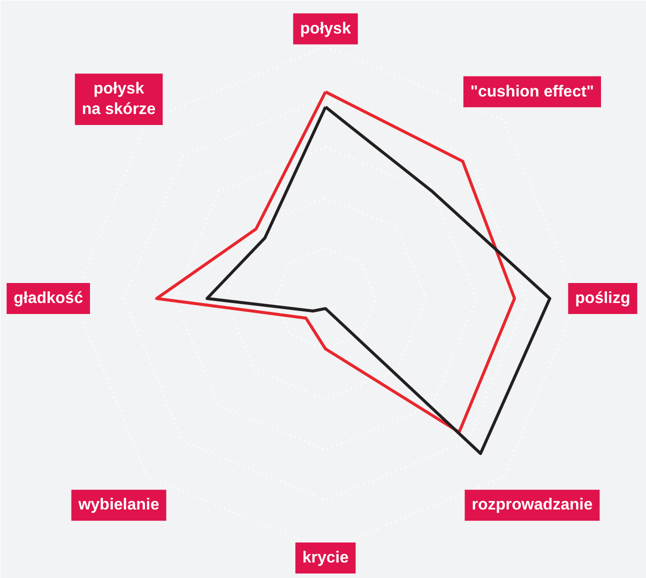 This screenshot has width=646, height=578. What do you see at coordinates (49, 298) in the screenshot?
I see `spoke-label: gładkość` at bounding box center [49, 298].